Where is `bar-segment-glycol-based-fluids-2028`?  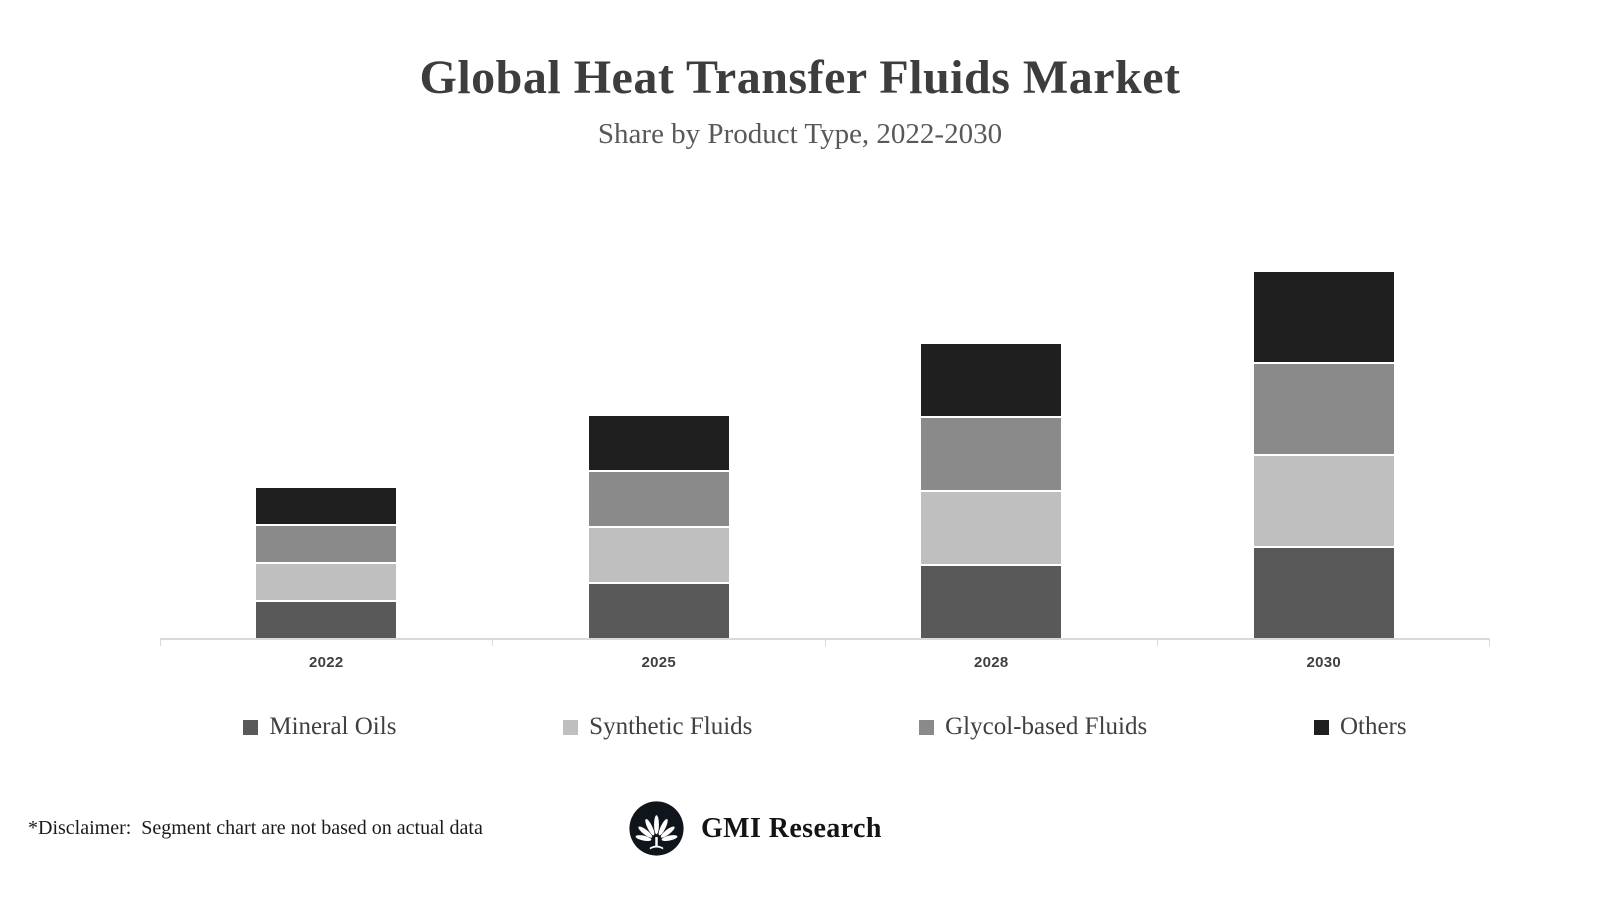 bar-segment-glycol-based-fluids-2028 is located at coordinates (991, 454).